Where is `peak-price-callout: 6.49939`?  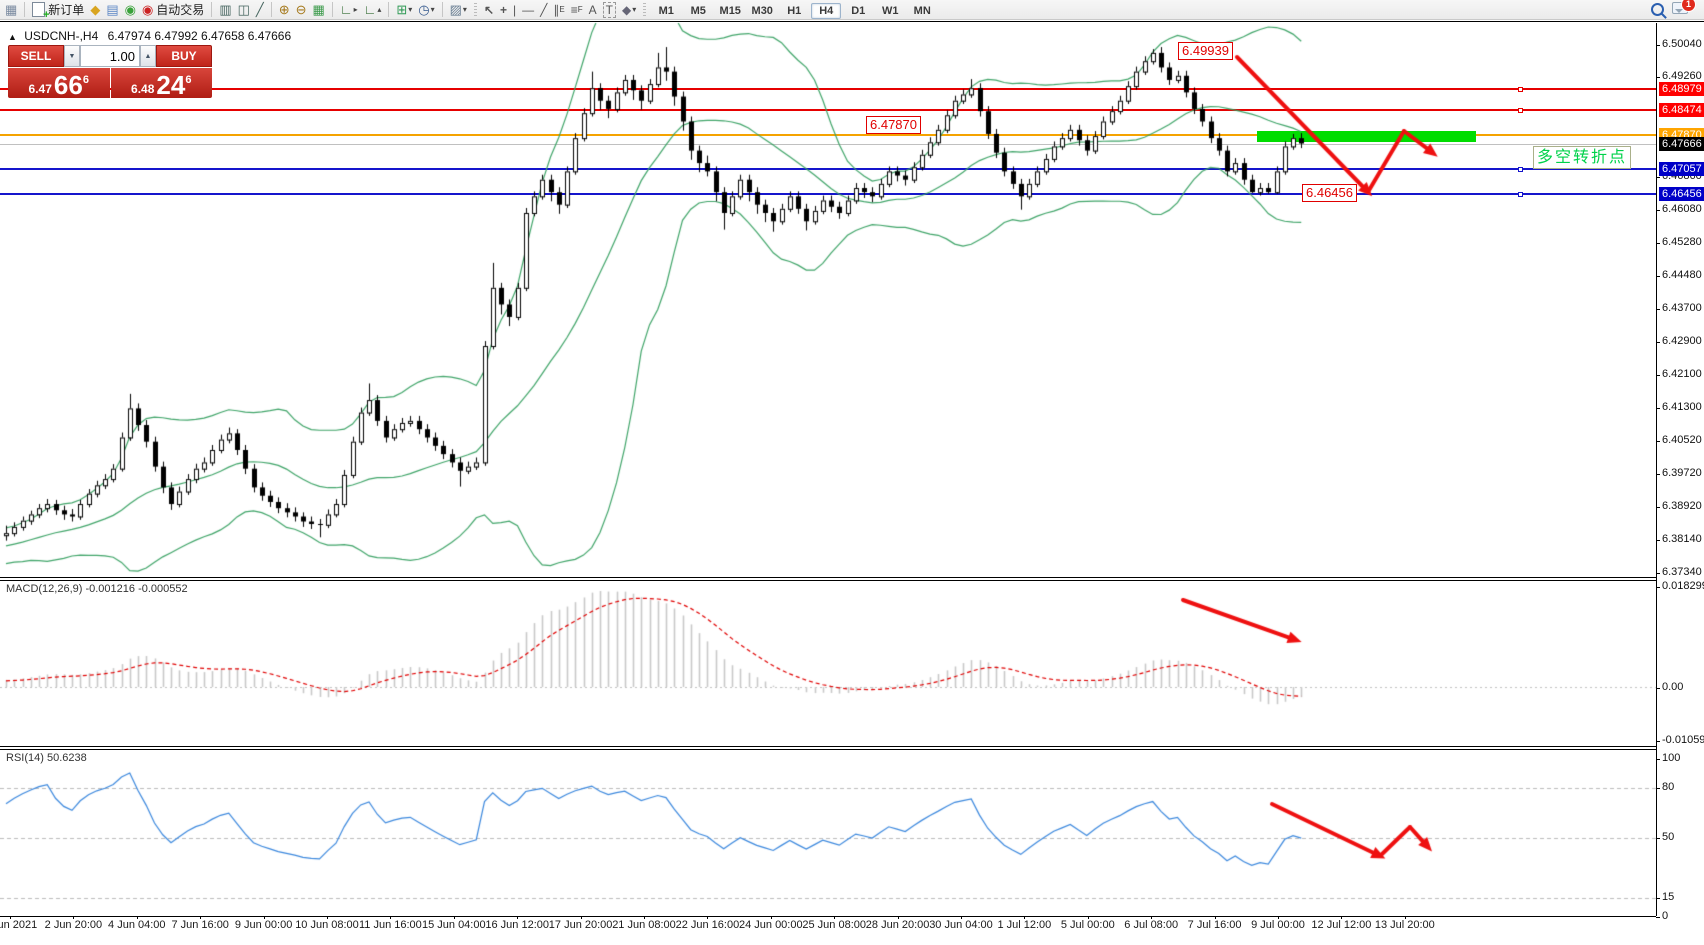 peak-price-callout: 6.49939 is located at coordinates (1205, 51).